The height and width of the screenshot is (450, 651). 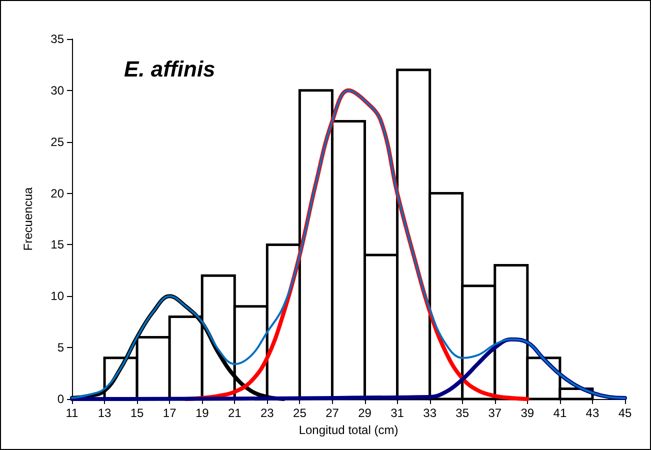 What do you see at coordinates (60, 399) in the screenshot?
I see `y-tick-label: 0` at bounding box center [60, 399].